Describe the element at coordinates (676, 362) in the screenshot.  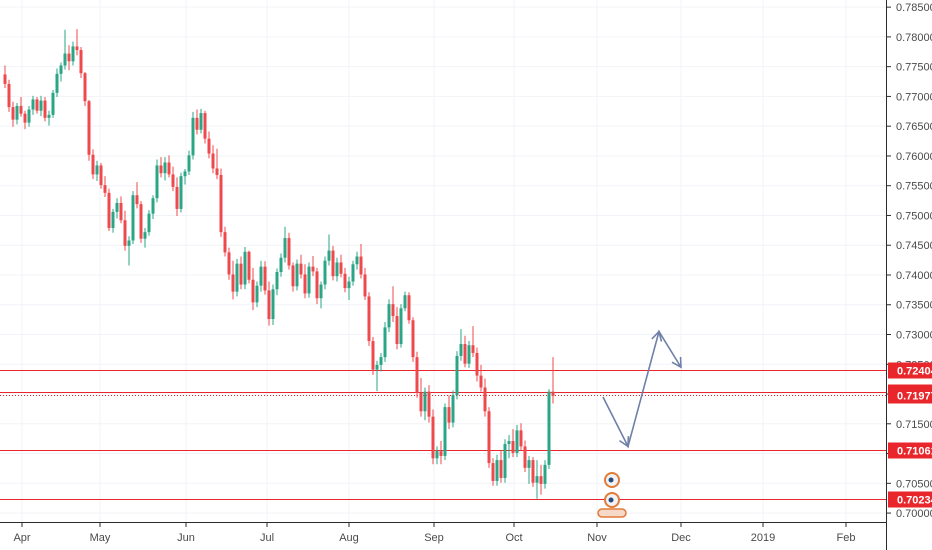
I see `arrow-head-end` at that location.